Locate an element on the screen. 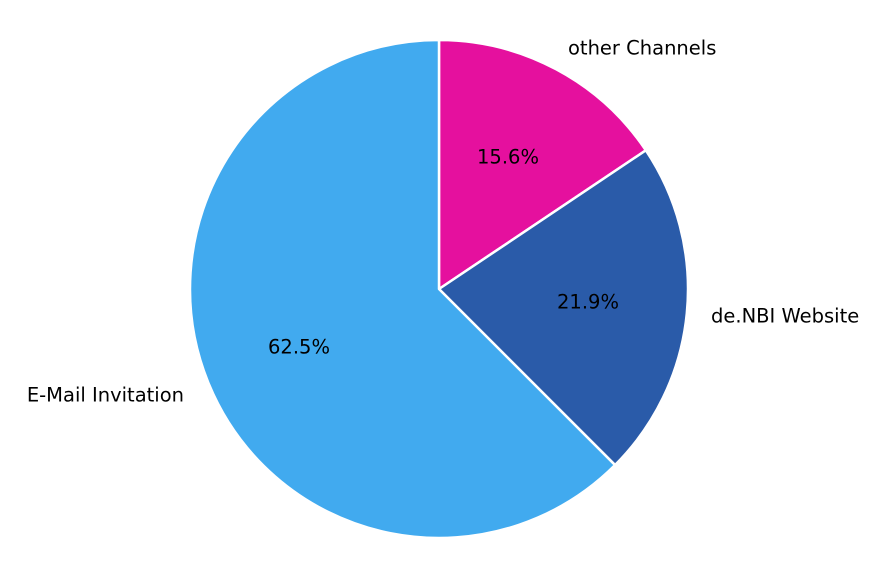 This screenshot has height=584, width=885. slice-label-e-mail-invitation: E-Mail Invitation is located at coordinates (105, 395).